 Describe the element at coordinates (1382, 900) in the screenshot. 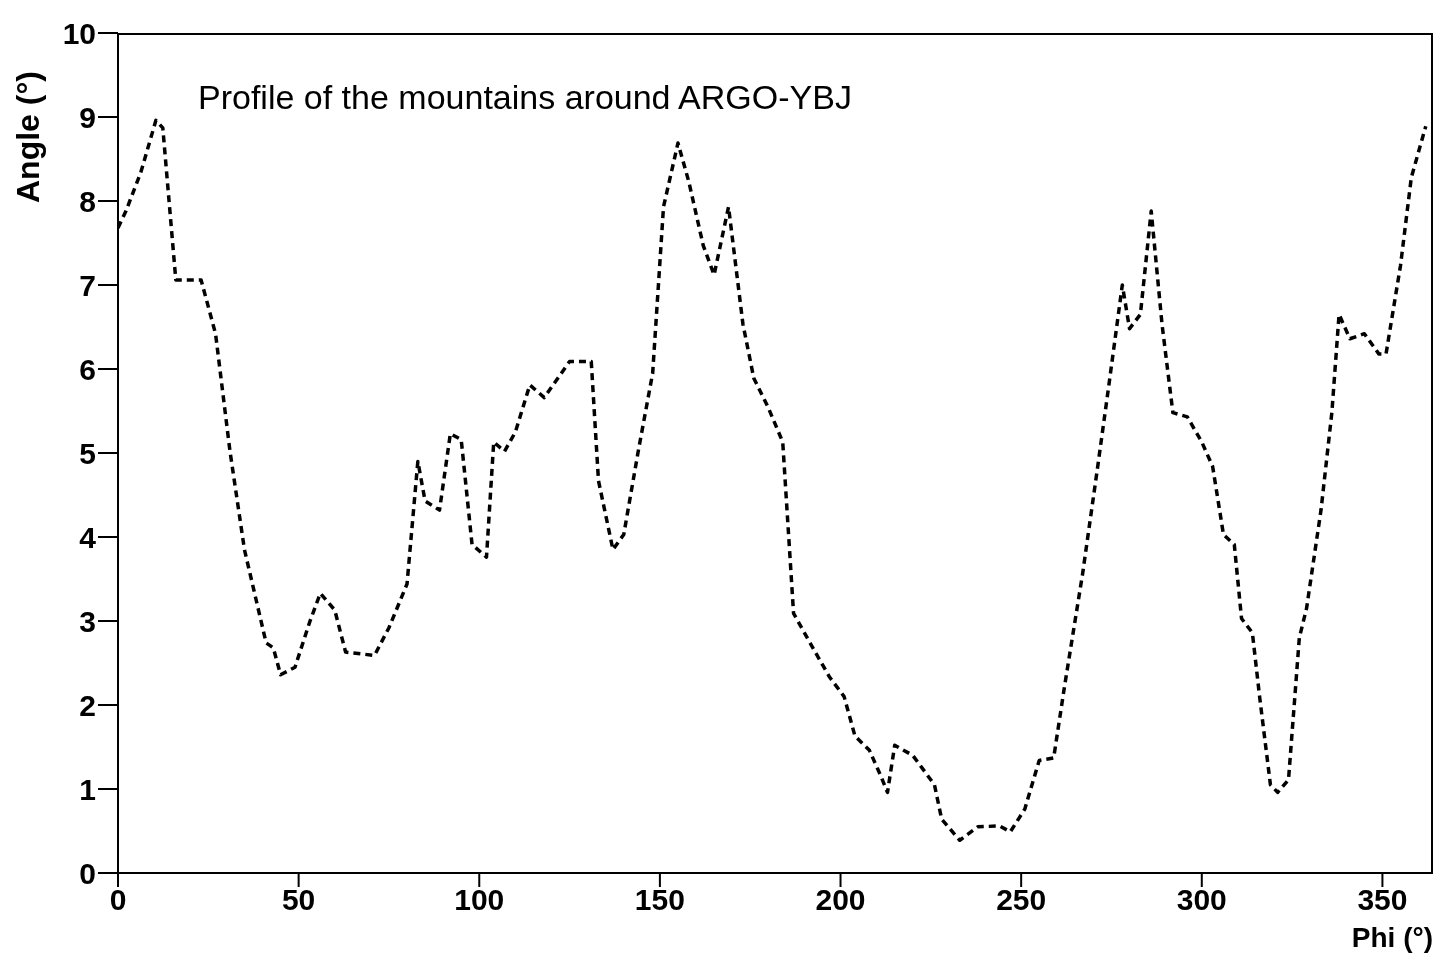

I see `x-tick-label: 350` at that location.